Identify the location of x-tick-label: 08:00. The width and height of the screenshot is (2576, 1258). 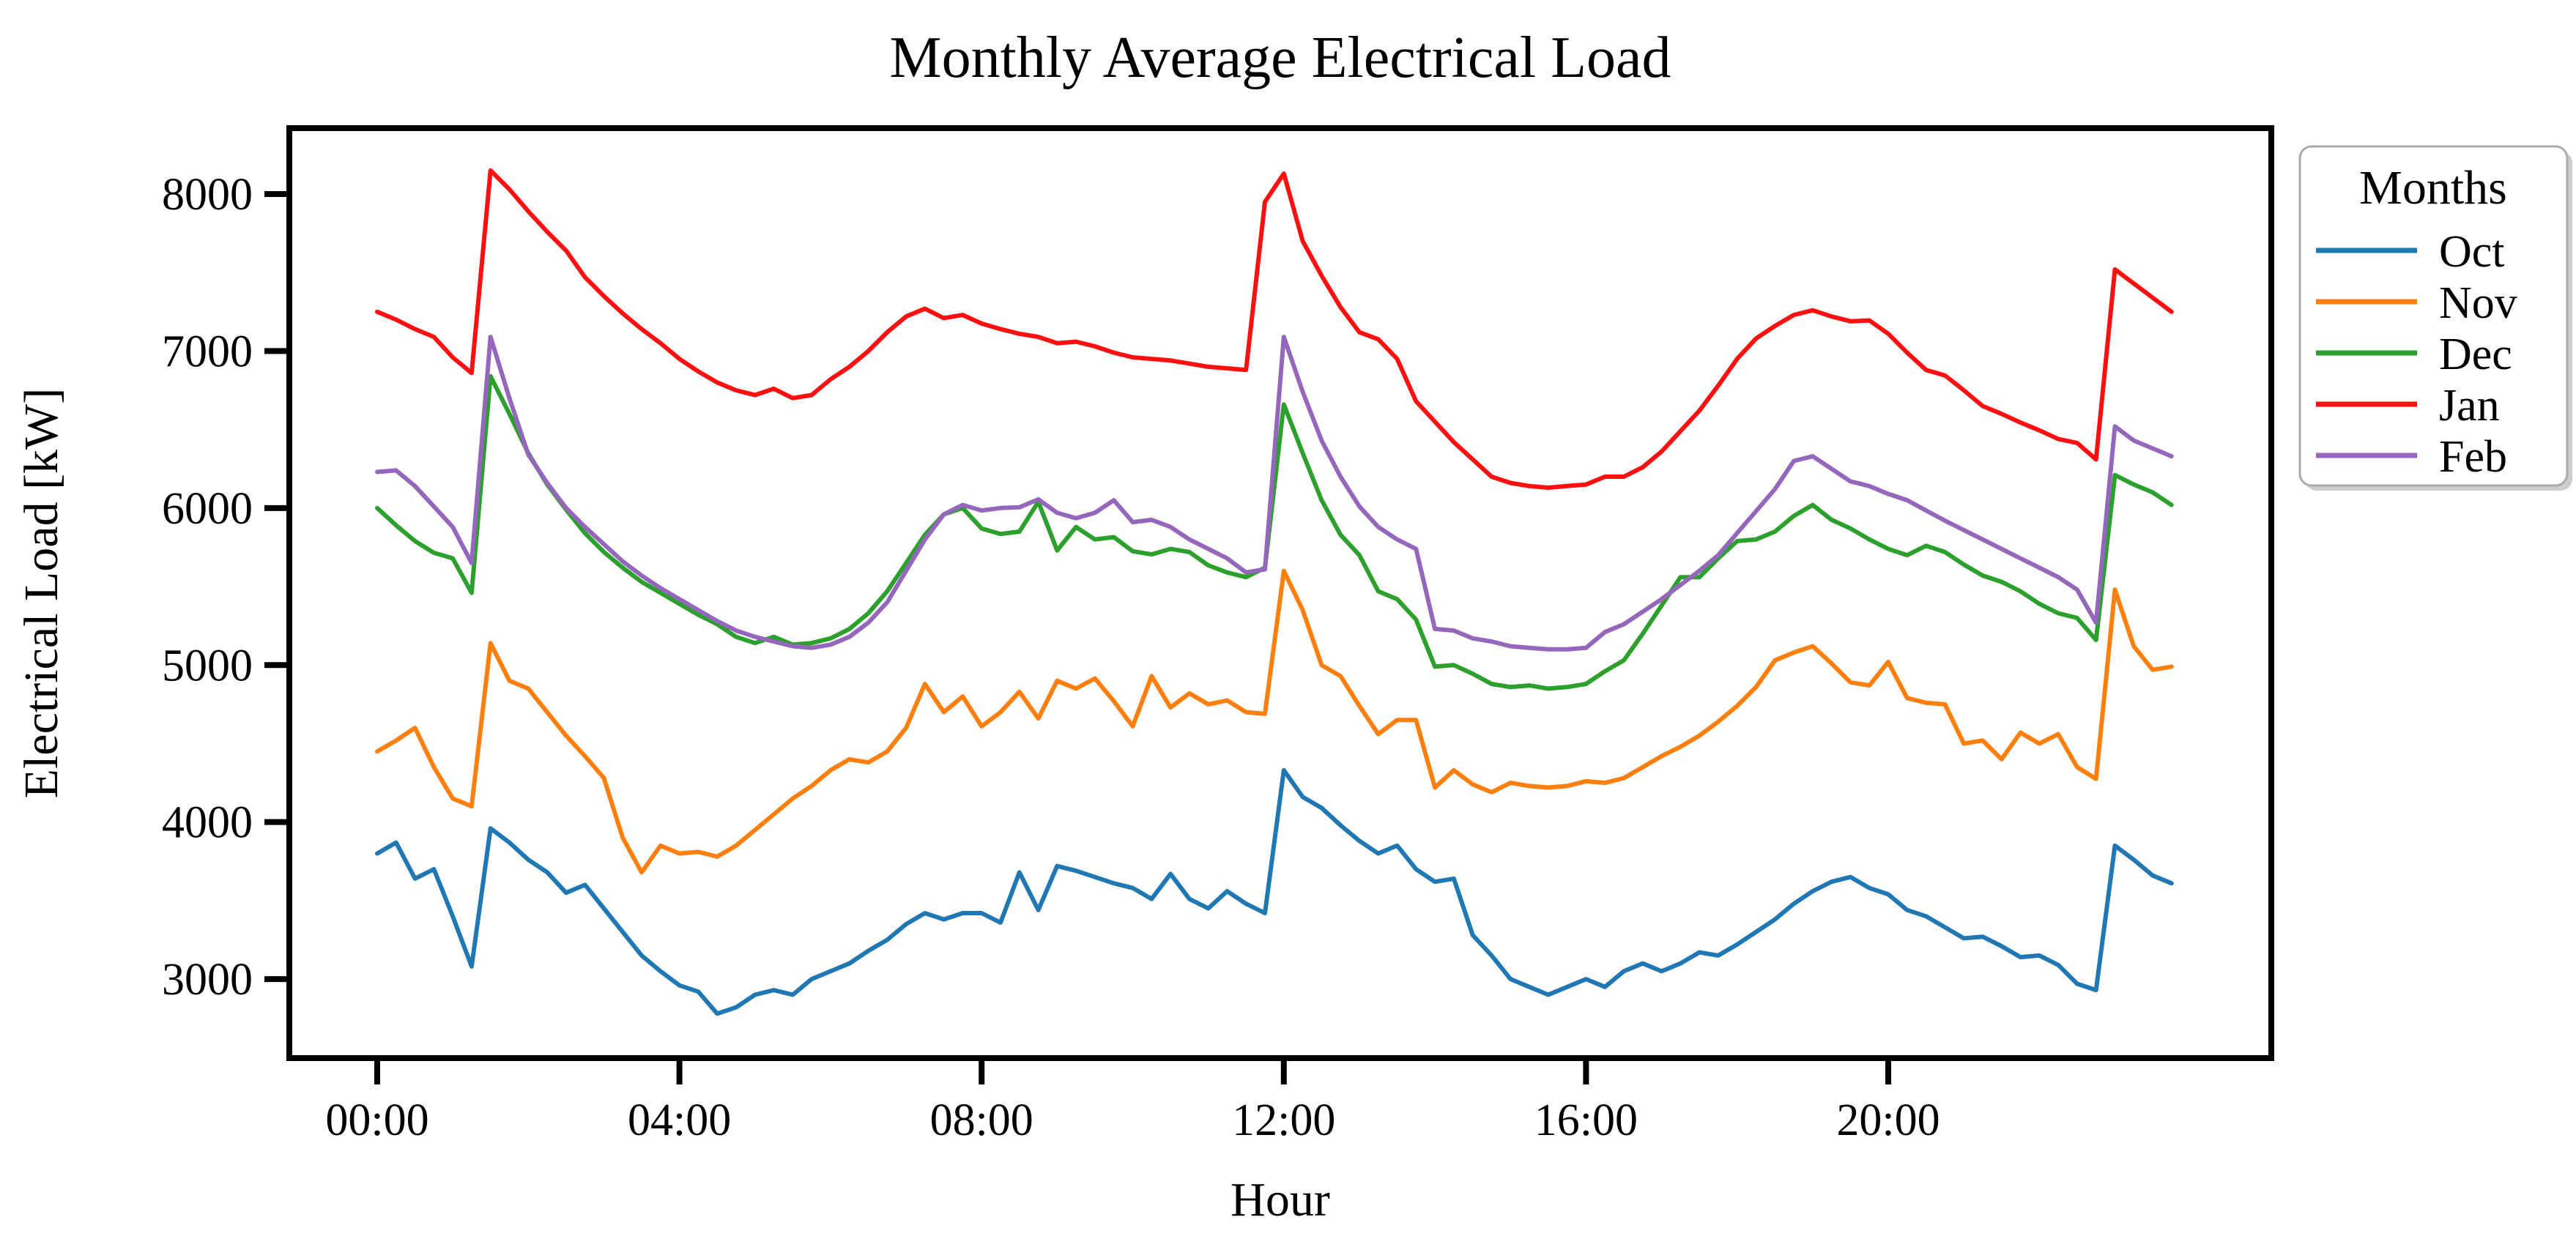
(981, 1120).